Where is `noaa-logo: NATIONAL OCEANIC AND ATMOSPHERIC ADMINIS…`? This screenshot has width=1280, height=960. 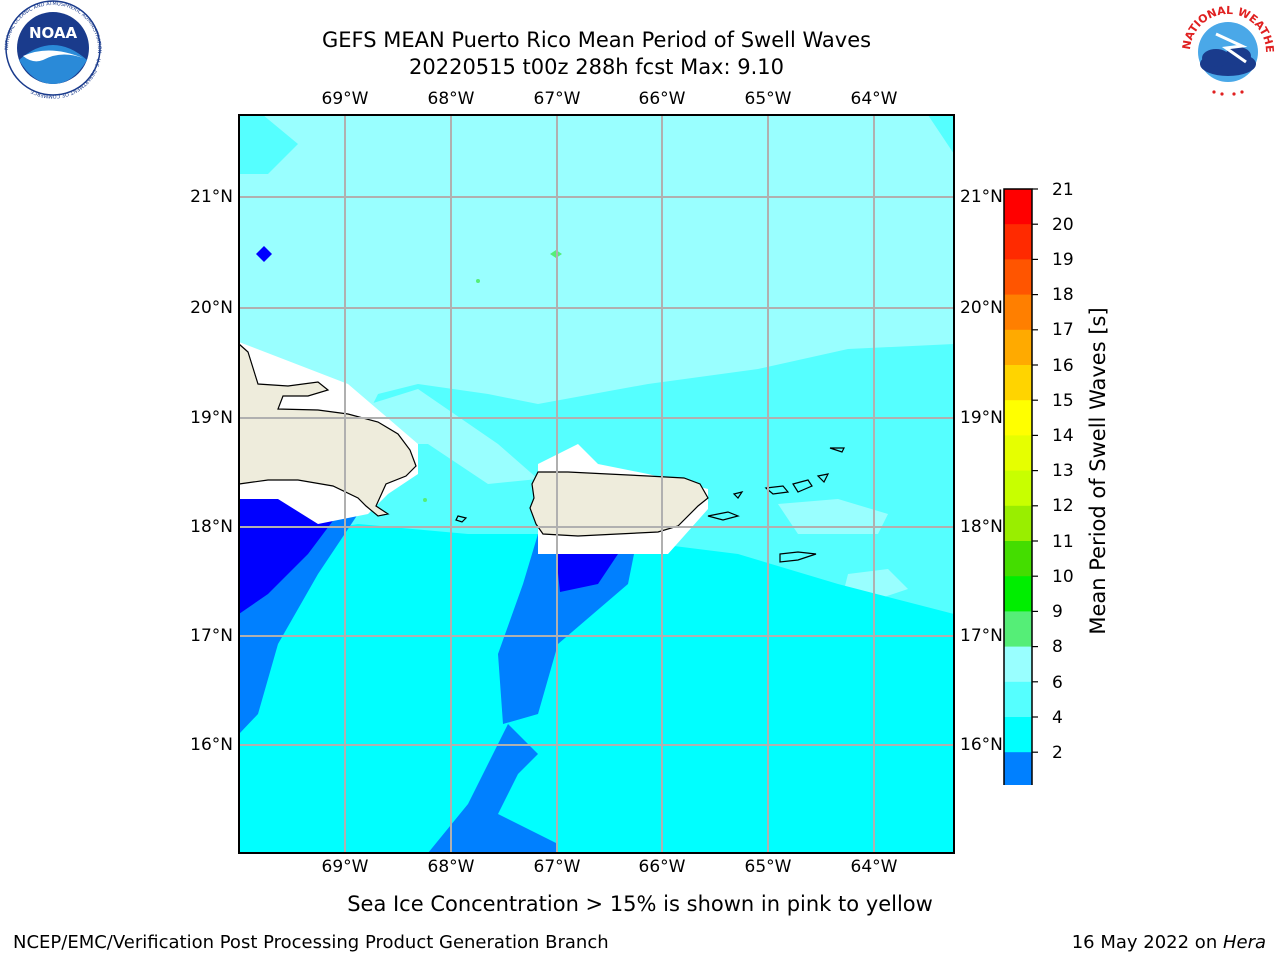
noaa-logo: NATIONAL OCEANIC AND ATMOSPHERIC ADMINIS… is located at coordinates (53, 49).